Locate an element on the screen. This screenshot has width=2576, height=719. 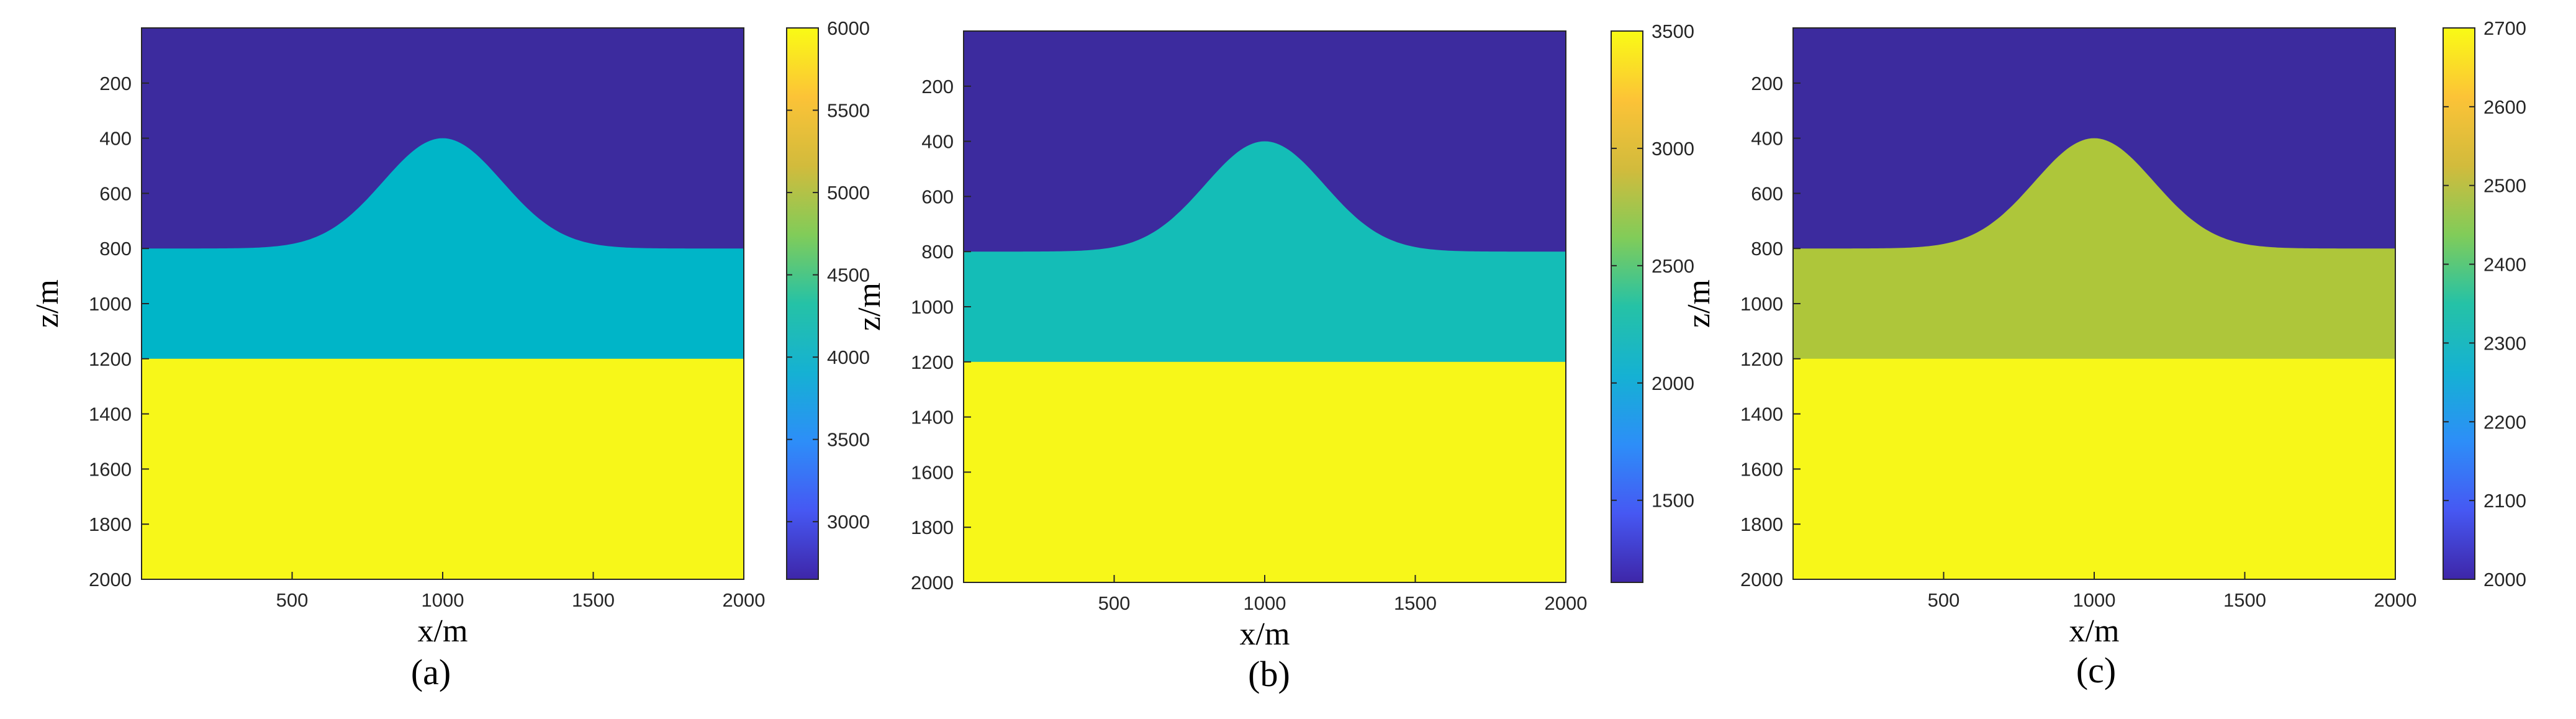
panel-caption: (a) is located at coordinates (431, 672).